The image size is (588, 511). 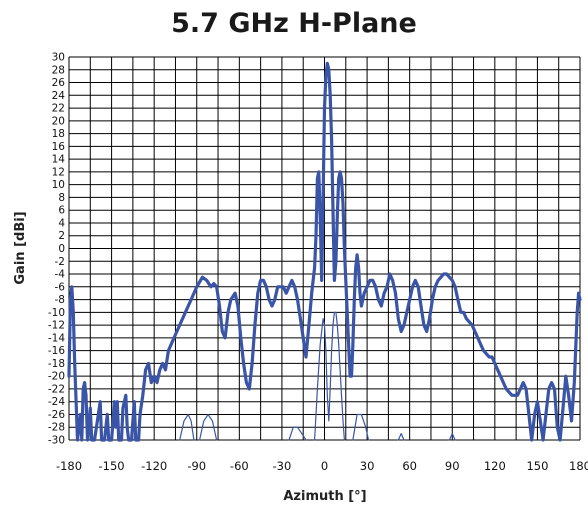 What do you see at coordinates (61, 211) in the screenshot?
I see `y-tick-label: 6` at bounding box center [61, 211].